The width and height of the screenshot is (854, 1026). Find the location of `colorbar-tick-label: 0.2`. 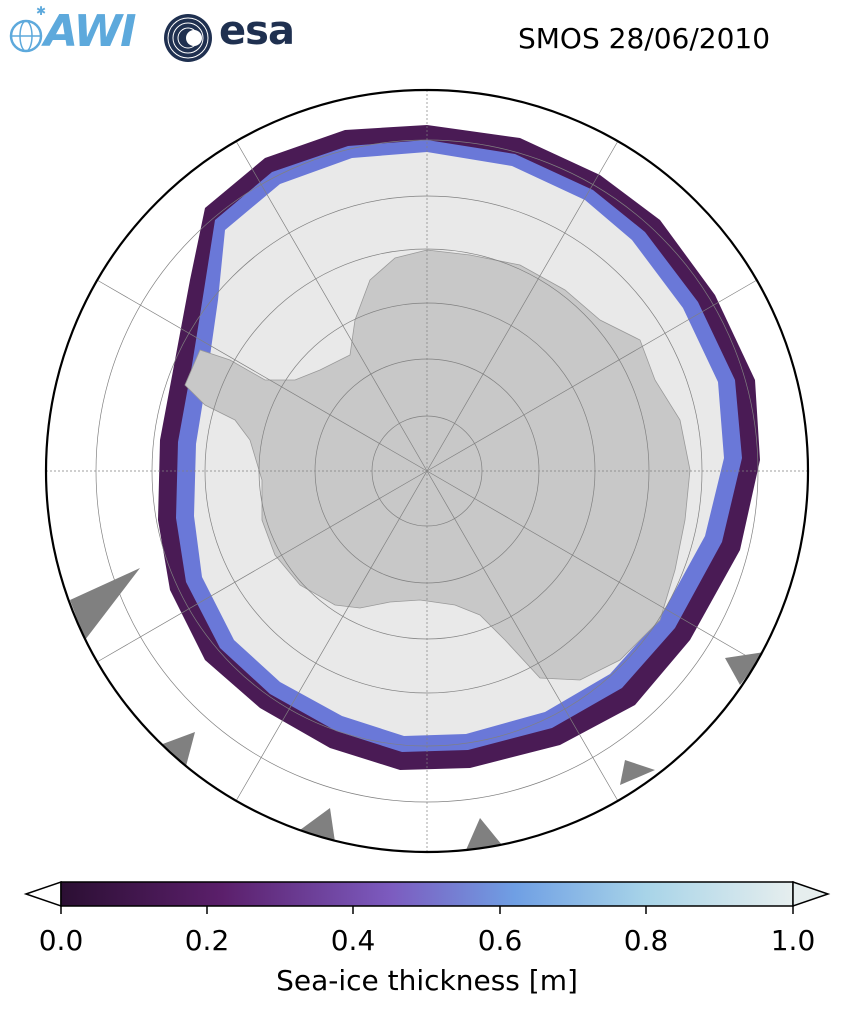

colorbar-tick-label: 0.2 is located at coordinates (207, 940).